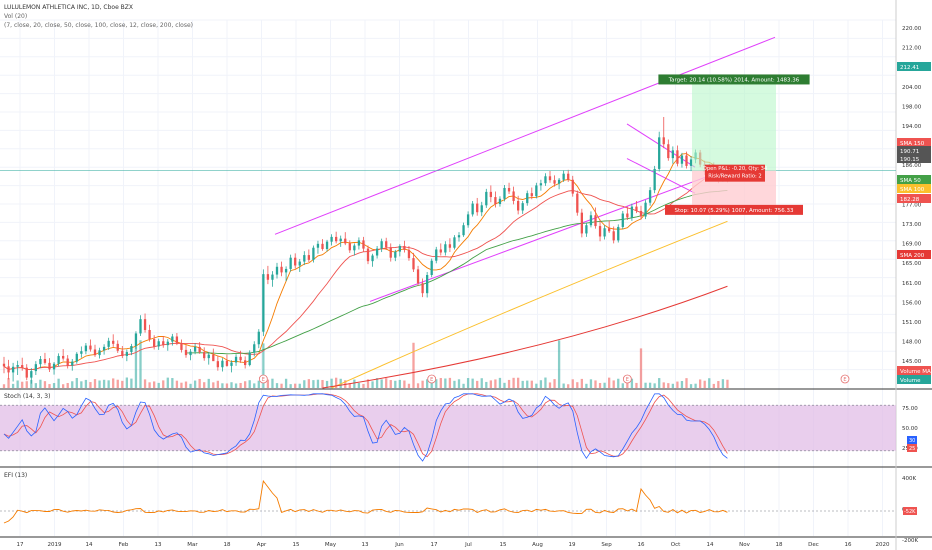 The height and width of the screenshot is (550, 932). What do you see at coordinates (912, 343) in the screenshot?
I see `price-tick: 148.00` at bounding box center [912, 343].